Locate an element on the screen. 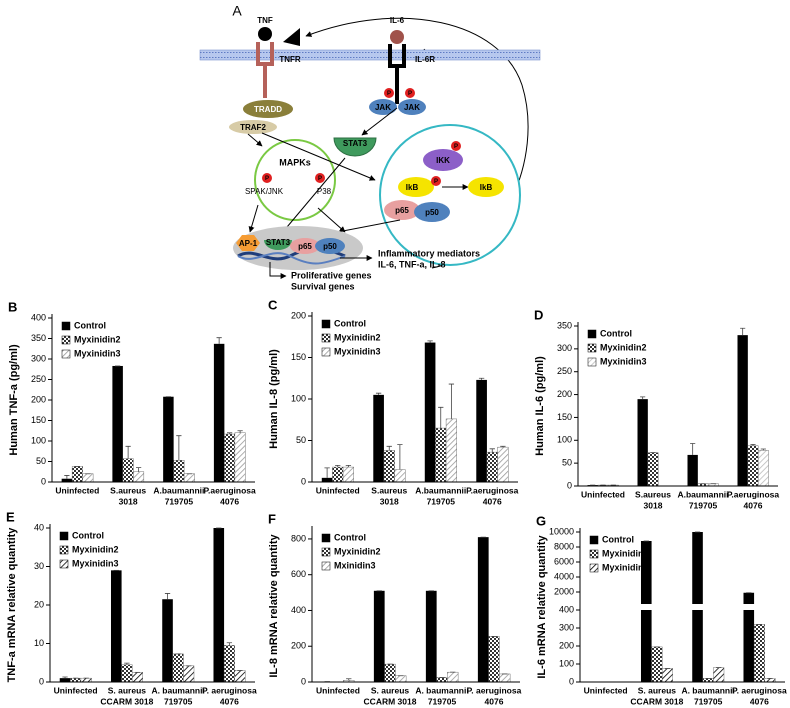 The image size is (790, 708). y-tick-label: 6000 is located at coordinates (564, 561).